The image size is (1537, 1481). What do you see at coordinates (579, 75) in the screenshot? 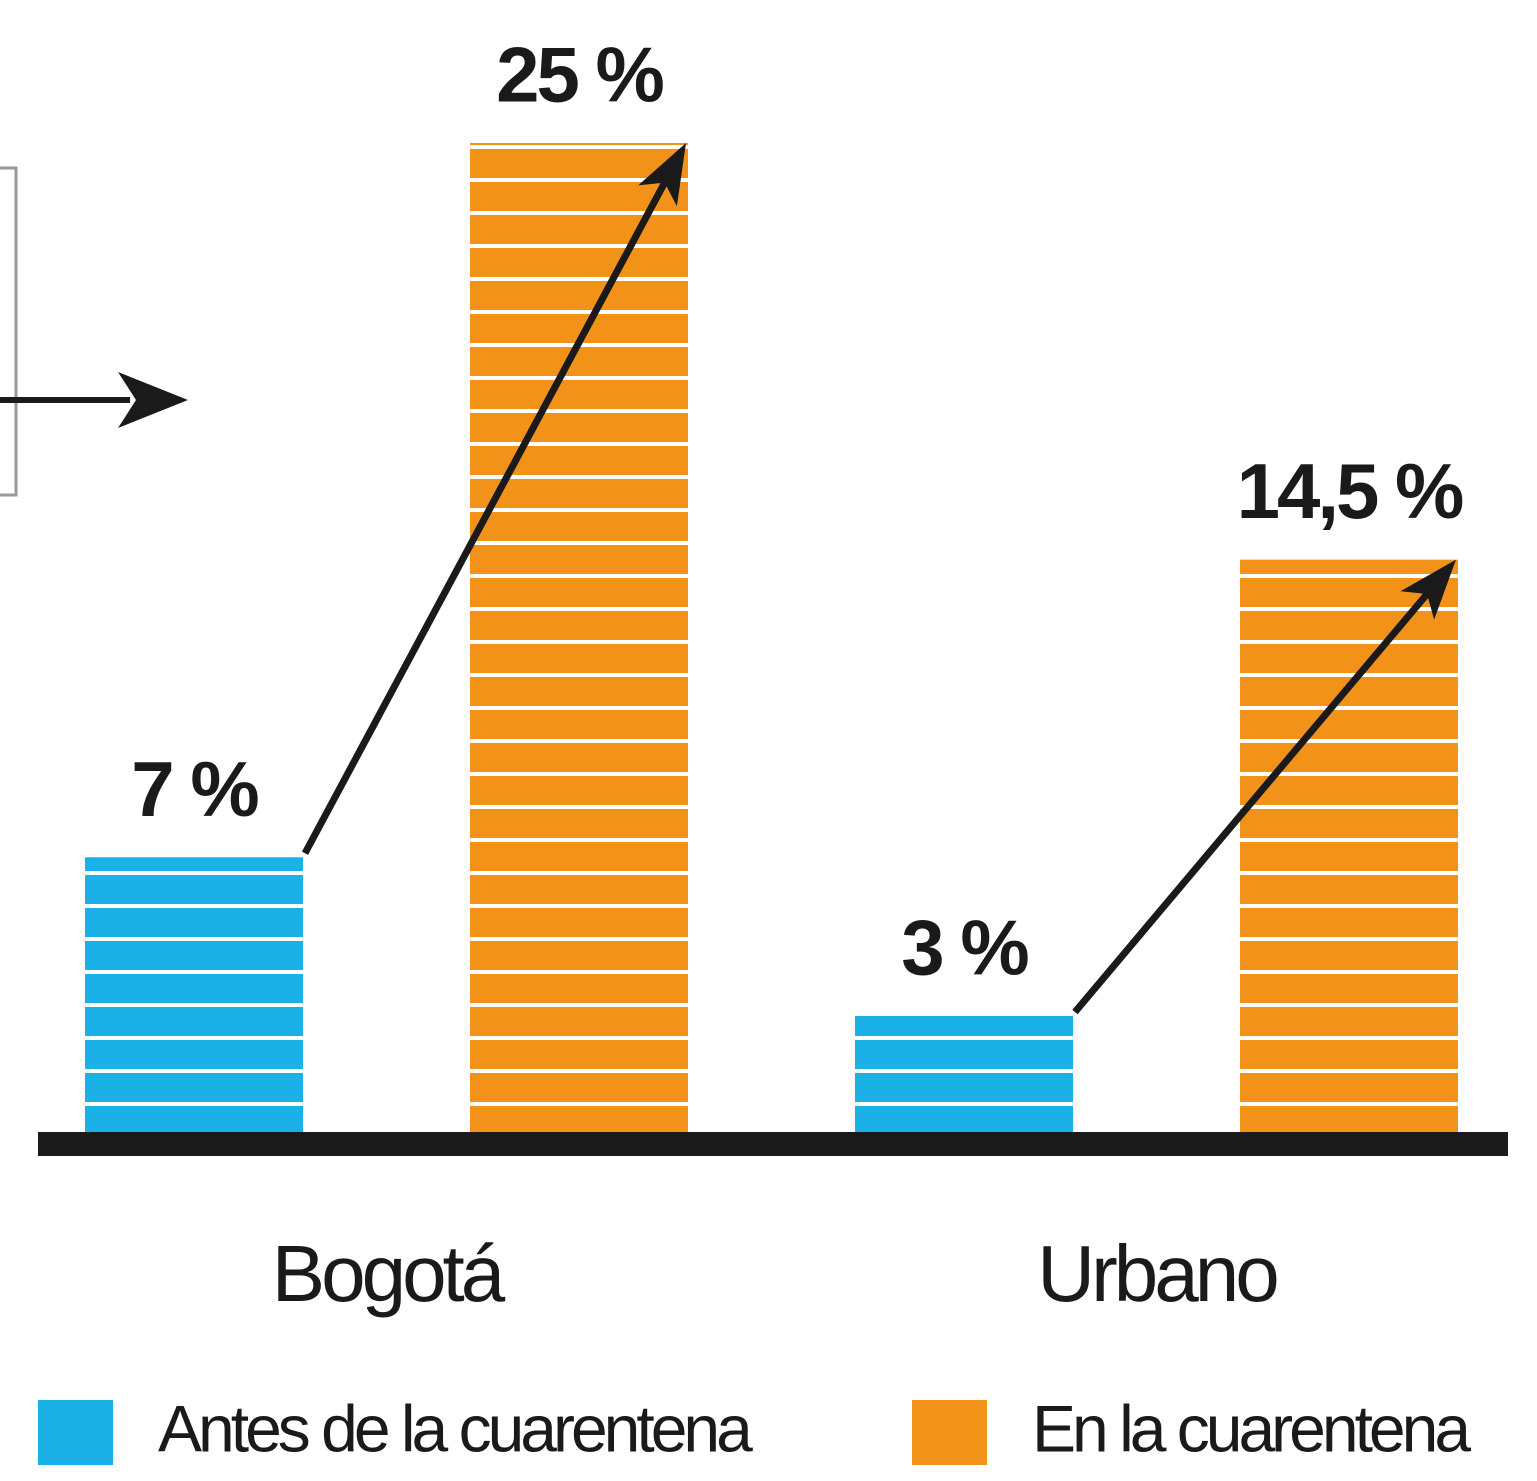
I see `value-label: 25 %` at bounding box center [579, 75].